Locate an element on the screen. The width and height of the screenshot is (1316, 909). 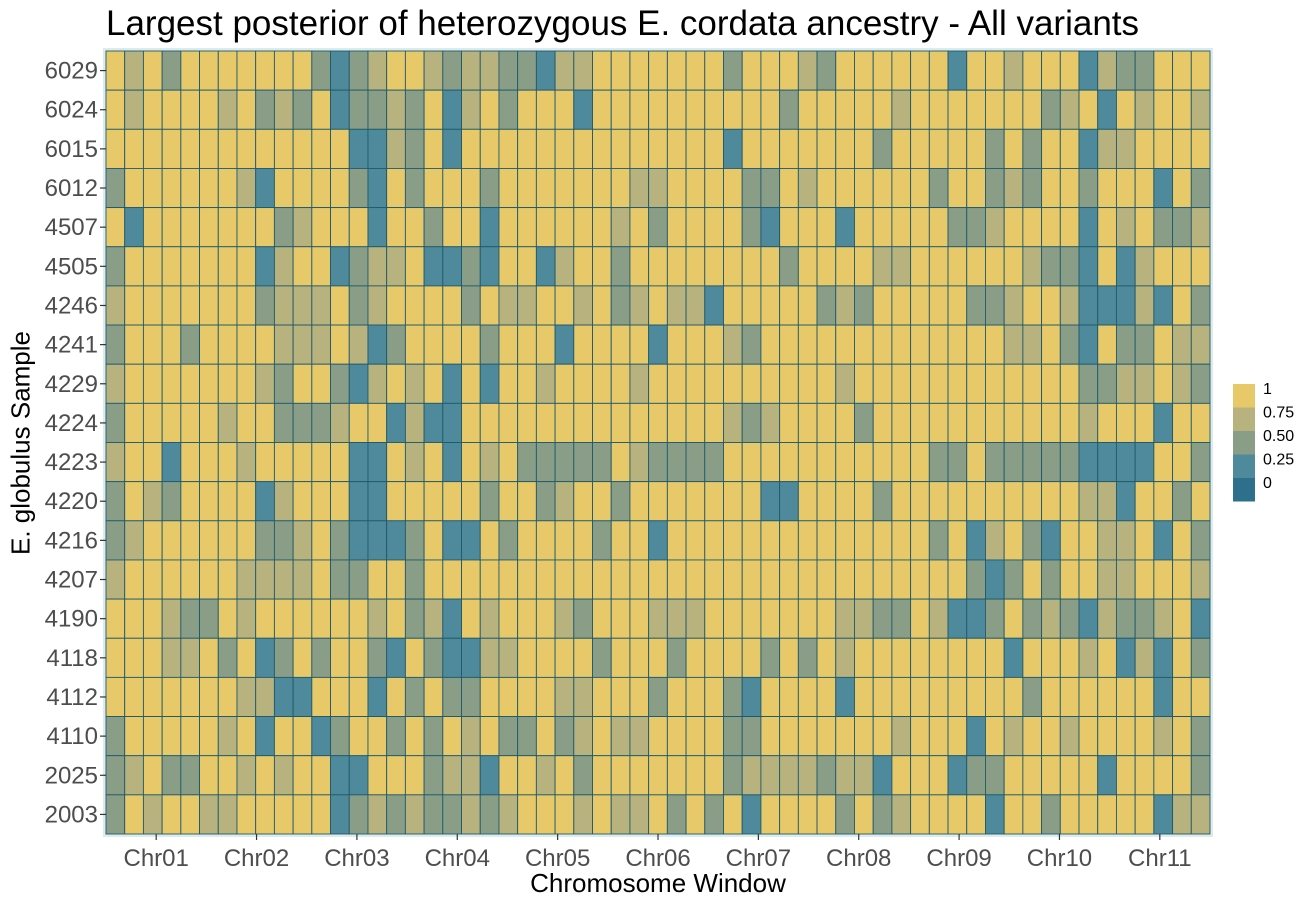
legend-swatch is located at coordinates (1244, 396).